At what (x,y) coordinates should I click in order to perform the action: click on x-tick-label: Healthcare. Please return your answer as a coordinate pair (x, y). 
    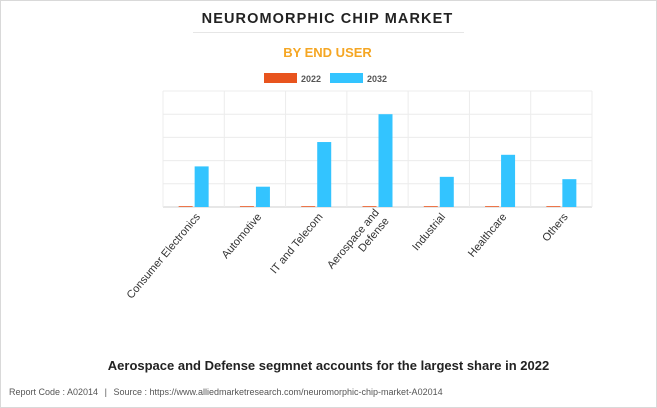
    Looking at the image, I should click on (487, 235).